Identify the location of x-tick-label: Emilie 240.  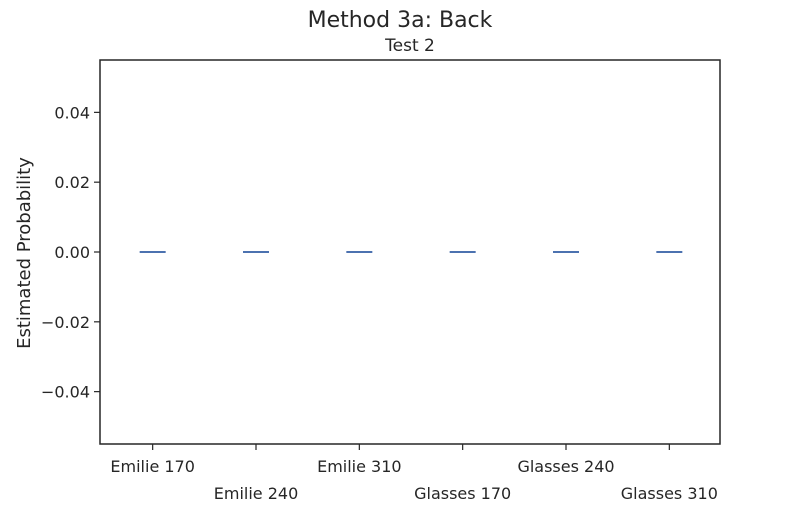
(256, 492).